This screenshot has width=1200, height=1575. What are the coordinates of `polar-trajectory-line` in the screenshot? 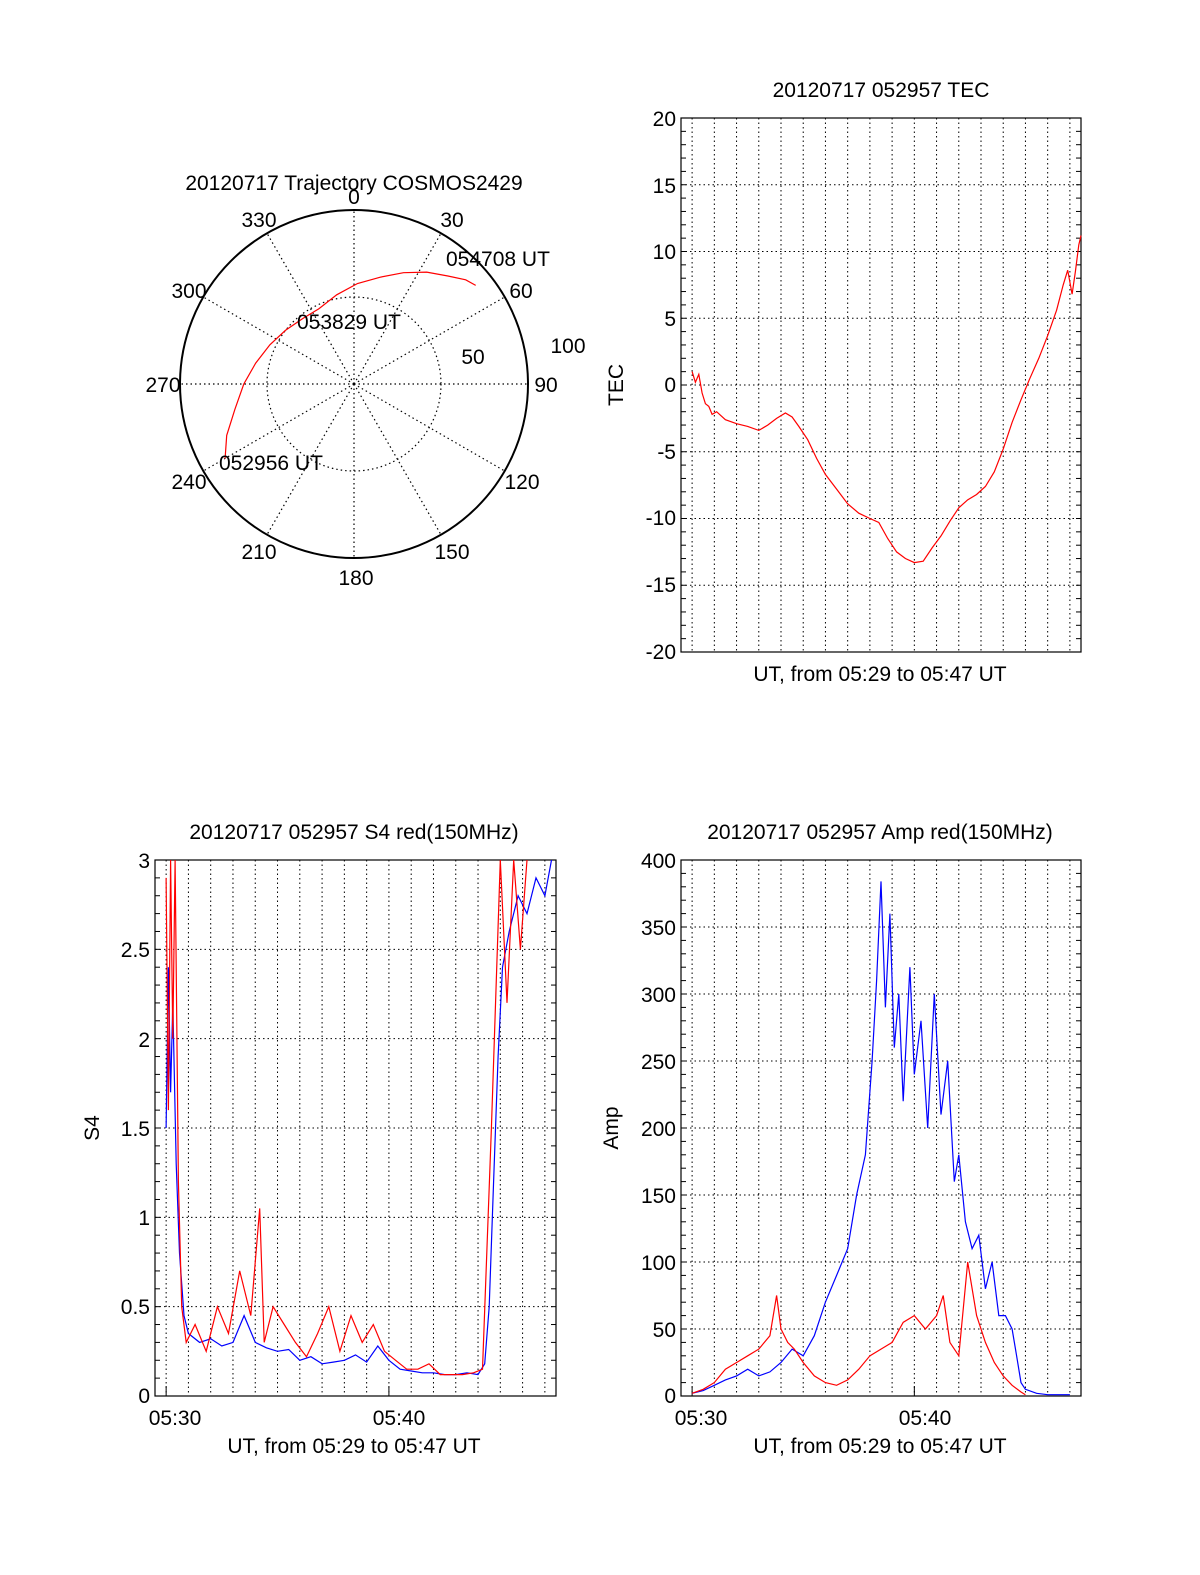 It's located at (350, 365).